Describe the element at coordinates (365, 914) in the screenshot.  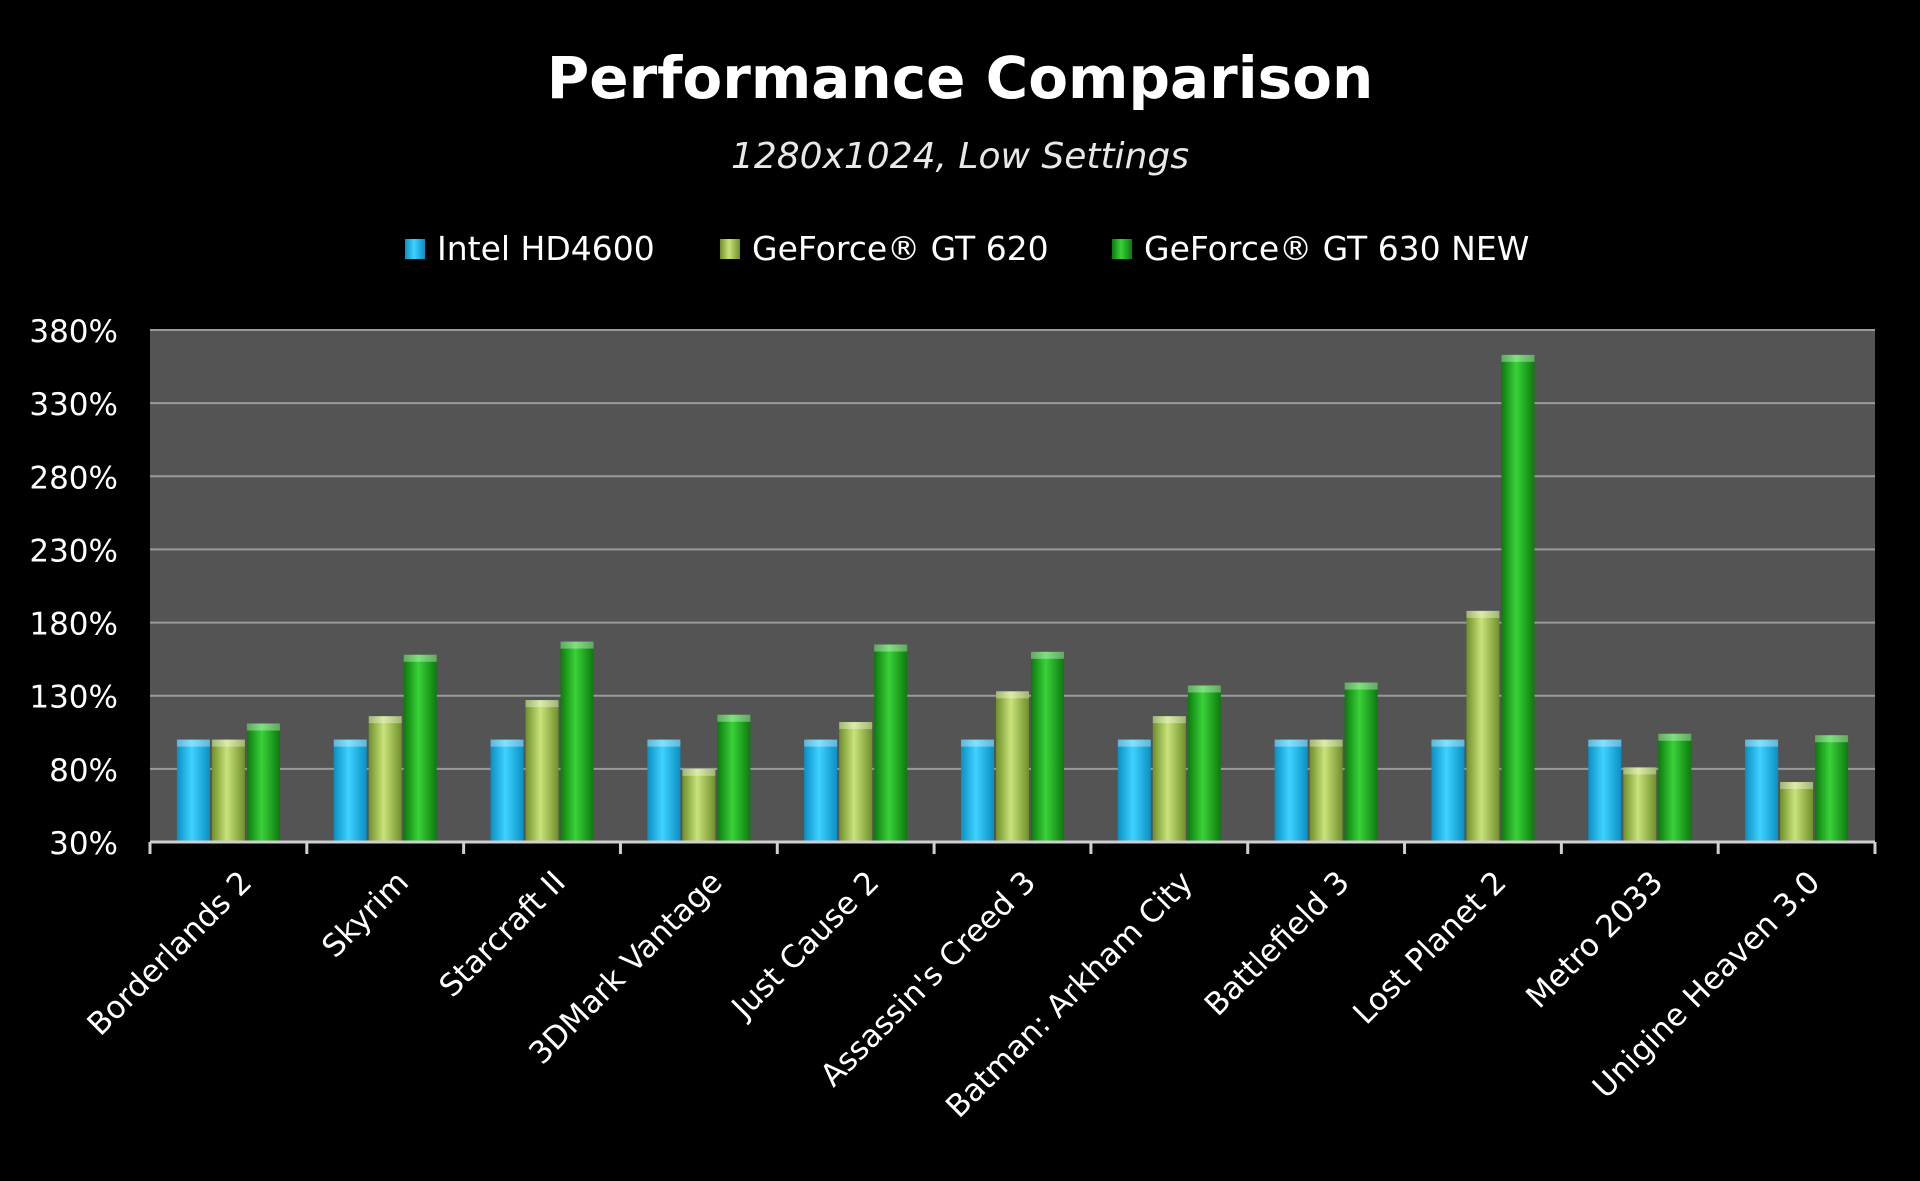
I see `x-category-label: Skyrim` at that location.